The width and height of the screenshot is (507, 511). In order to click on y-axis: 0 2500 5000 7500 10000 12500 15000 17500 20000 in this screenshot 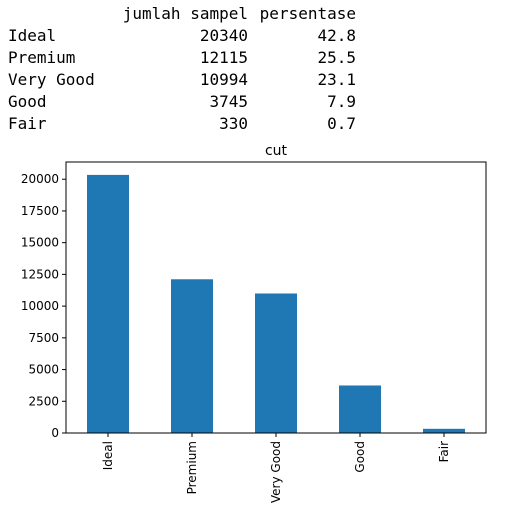, I will do `click(43, 306)`.